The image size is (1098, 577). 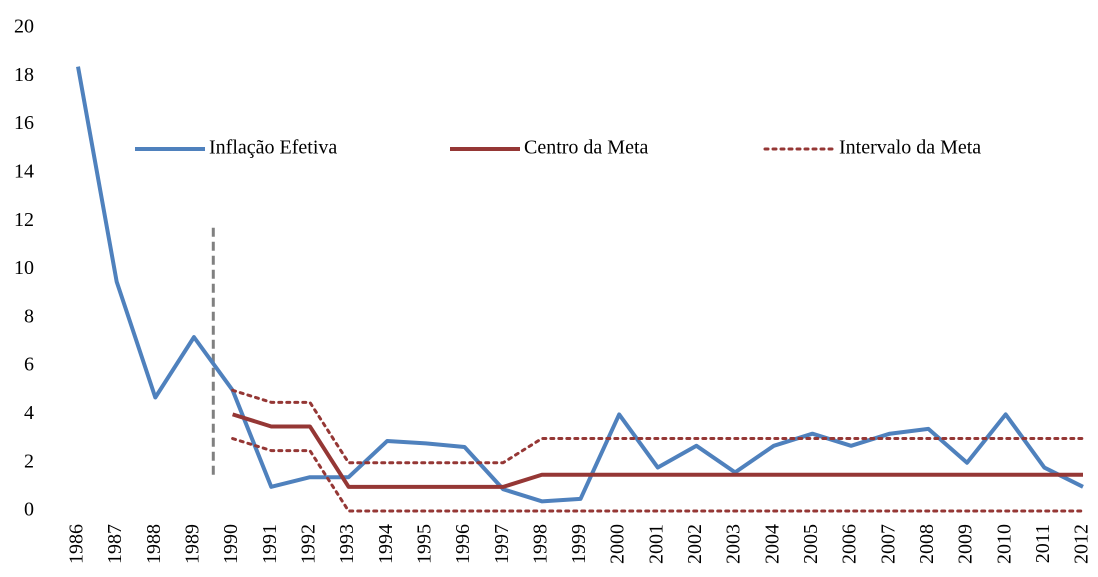 What do you see at coordinates (618, 544) in the screenshot?
I see `x-tick-label: 2000` at bounding box center [618, 544].